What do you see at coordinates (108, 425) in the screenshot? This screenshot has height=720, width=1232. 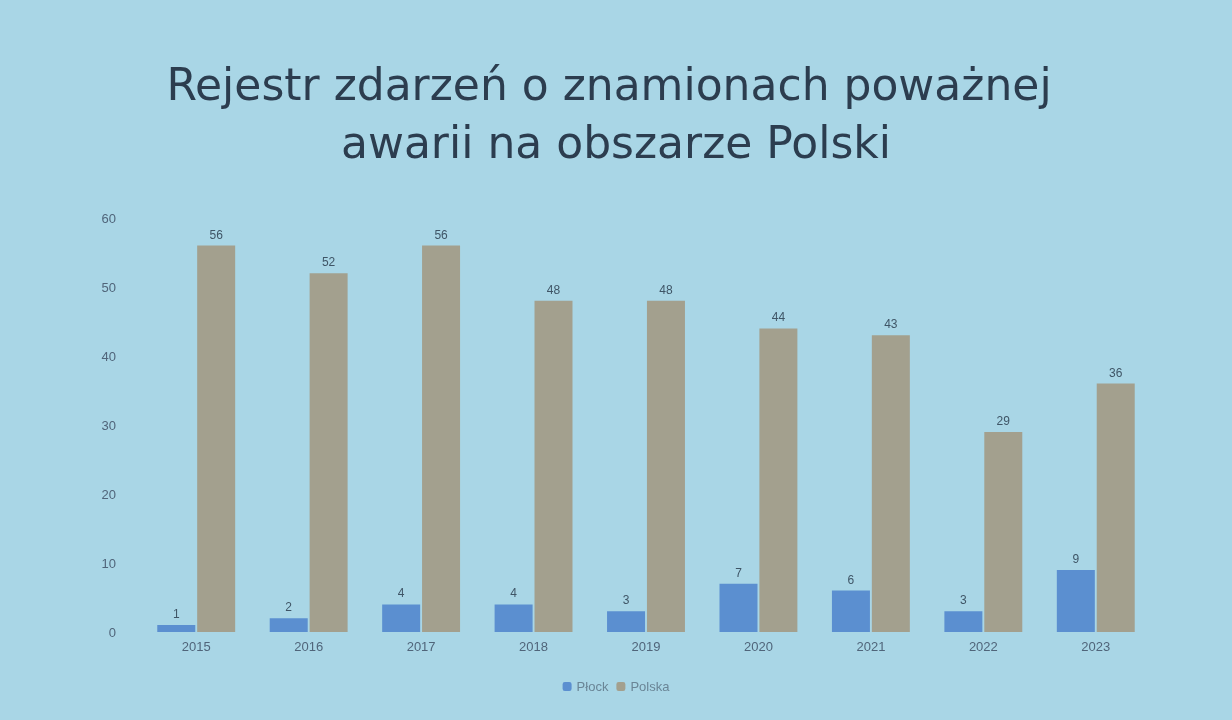 I see `y-tick-label: 30` at bounding box center [108, 425].